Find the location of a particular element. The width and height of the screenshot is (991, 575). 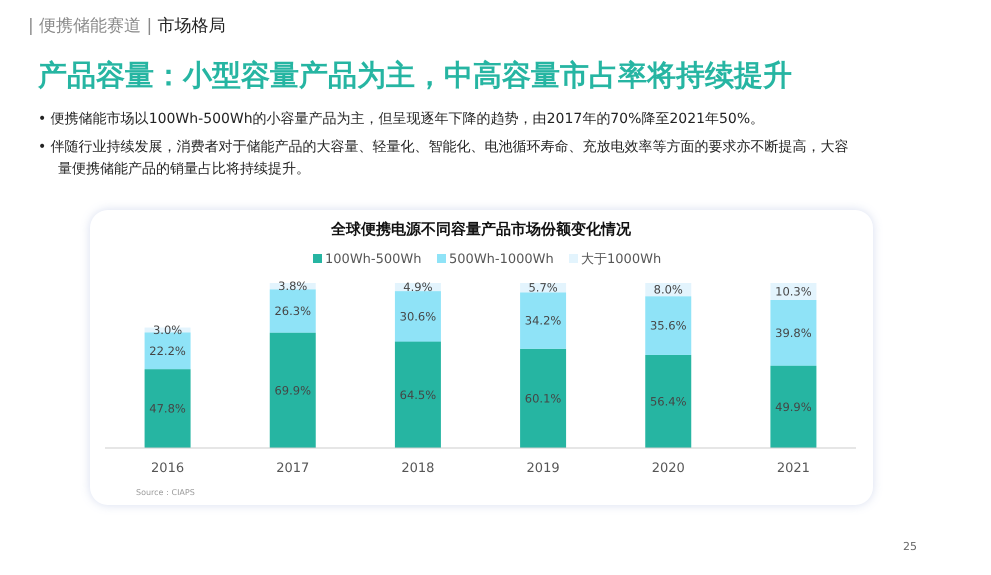

legend-label: 大于1000Wh is located at coordinates (621, 259).